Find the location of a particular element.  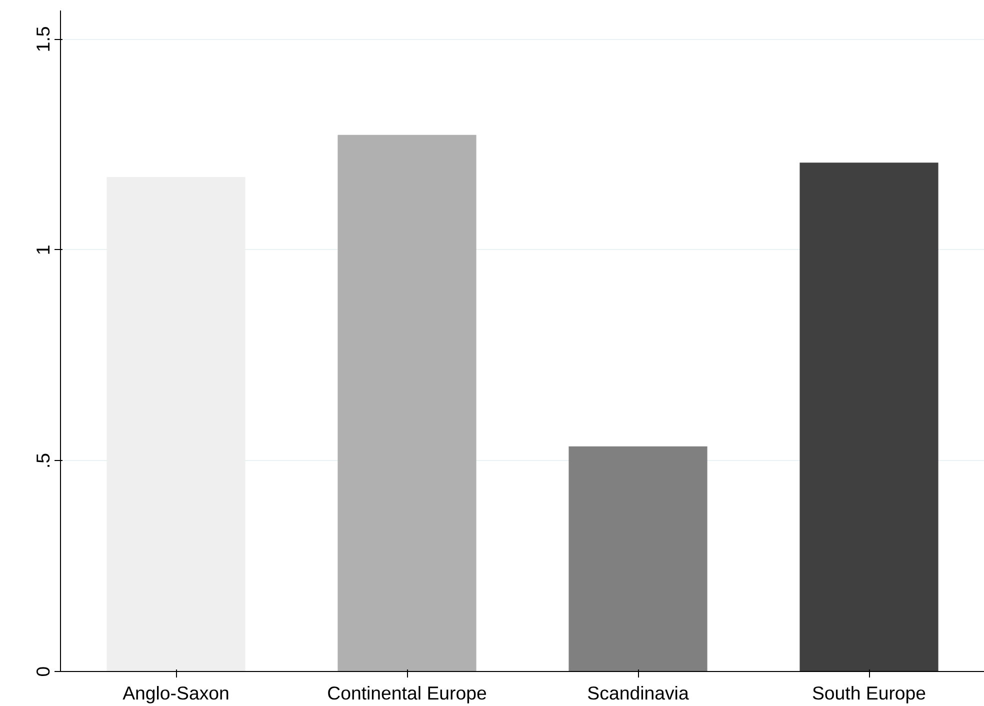

y-tick-label: 0 is located at coordinates (43, 671).